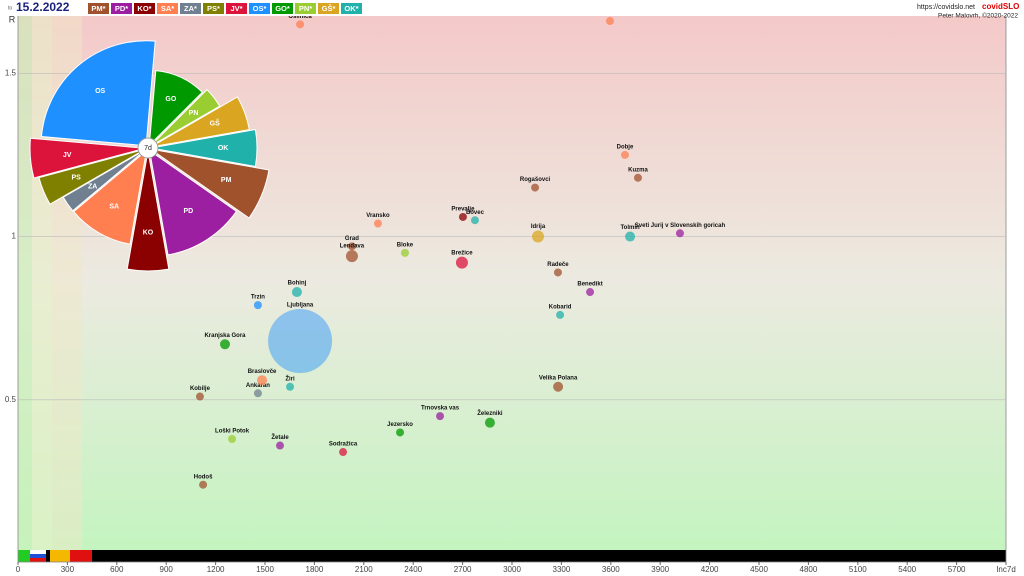 The height and width of the screenshot is (576, 1024). What do you see at coordinates (352, 239) in the screenshot?
I see `point-label: Grad` at bounding box center [352, 239].